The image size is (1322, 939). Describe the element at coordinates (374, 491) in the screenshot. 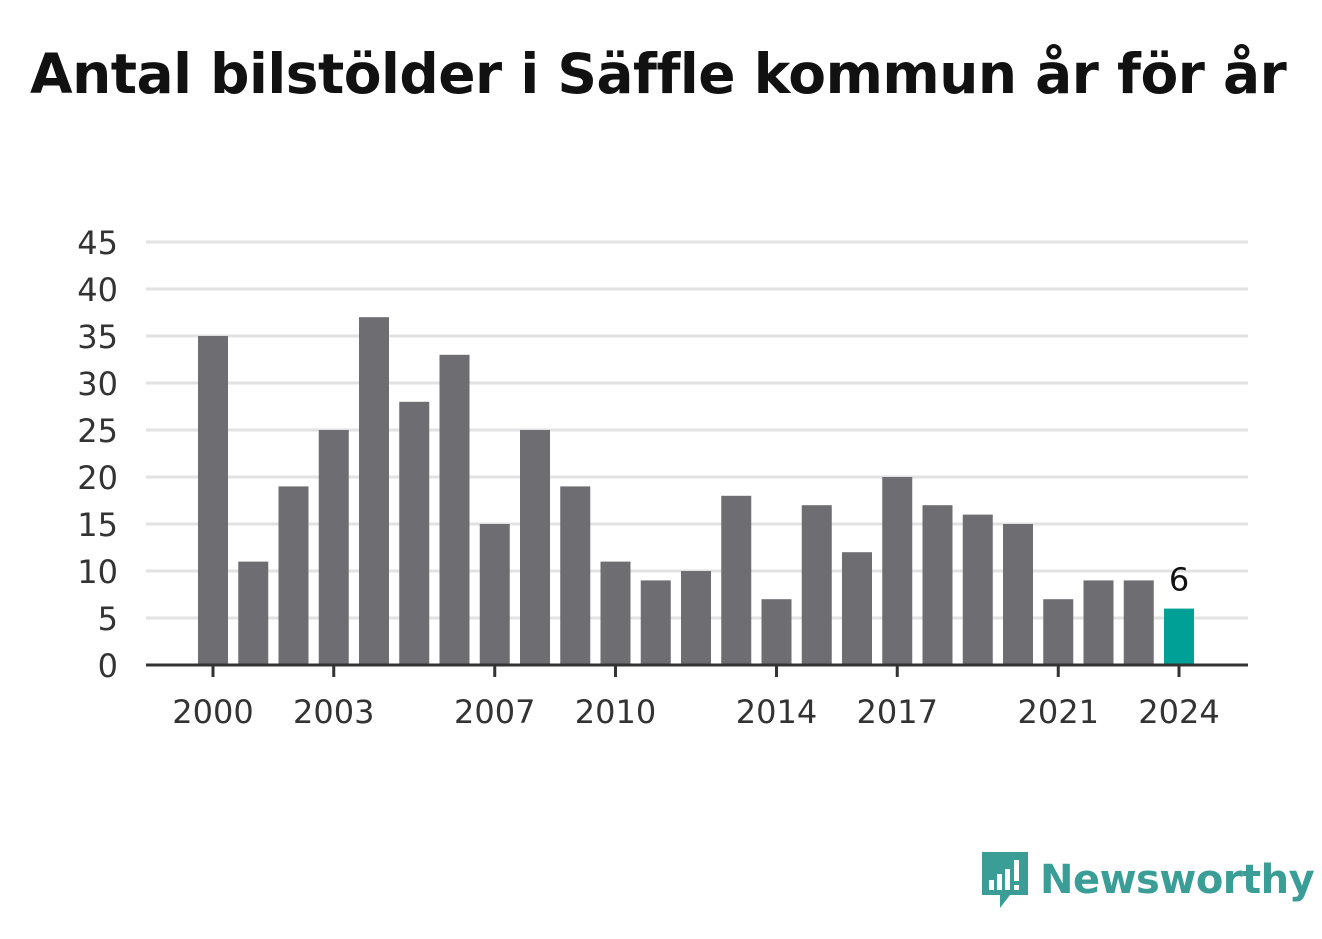

I see `bar-2004` at that location.